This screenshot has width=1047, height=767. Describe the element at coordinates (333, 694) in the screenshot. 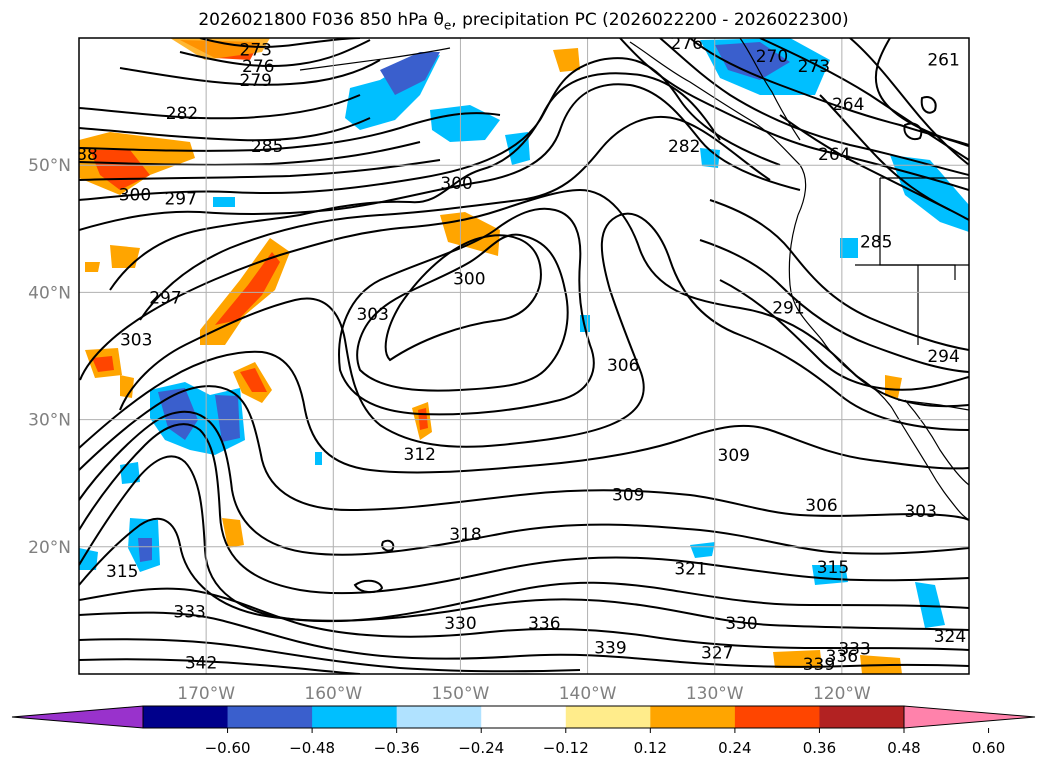

I see `lon-tick-label: 160°W` at that location.